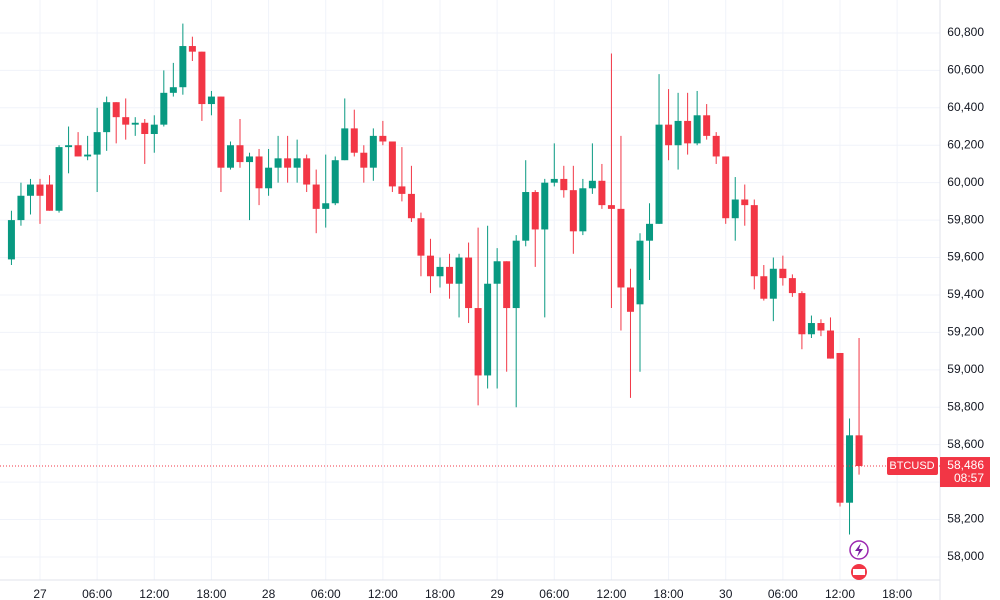  I want to click on price-box, so click(965, 472).